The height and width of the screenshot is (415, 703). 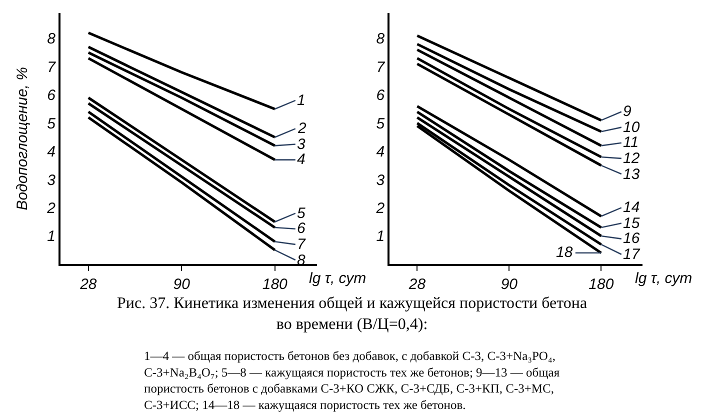 I want to click on series-label: 9, so click(x=627, y=111).